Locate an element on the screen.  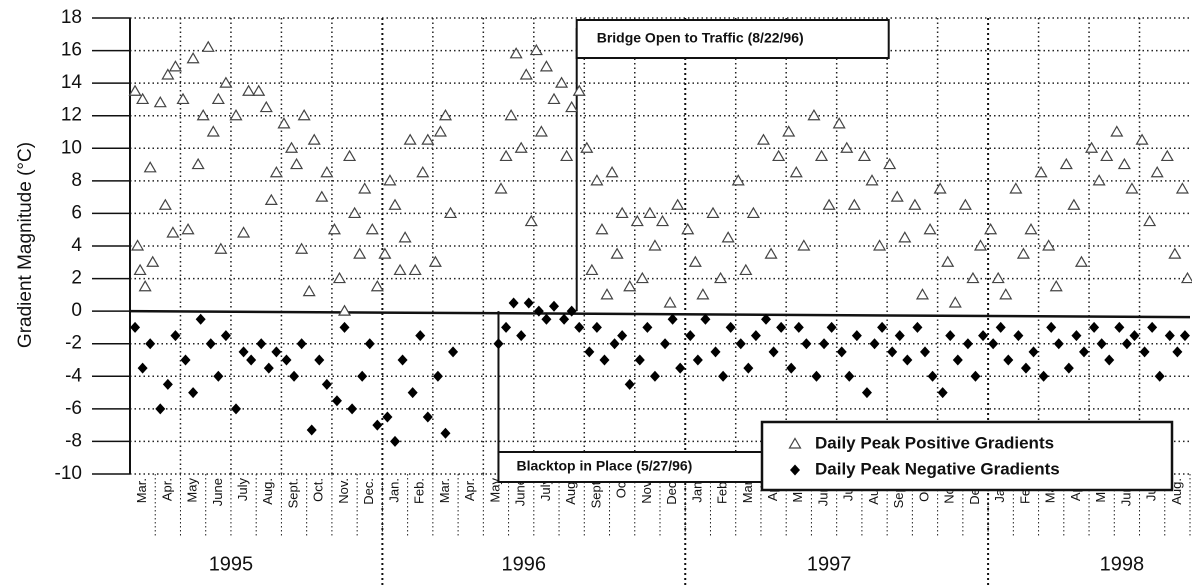
x-tick-label: Sept. is located at coordinates (292, 493).